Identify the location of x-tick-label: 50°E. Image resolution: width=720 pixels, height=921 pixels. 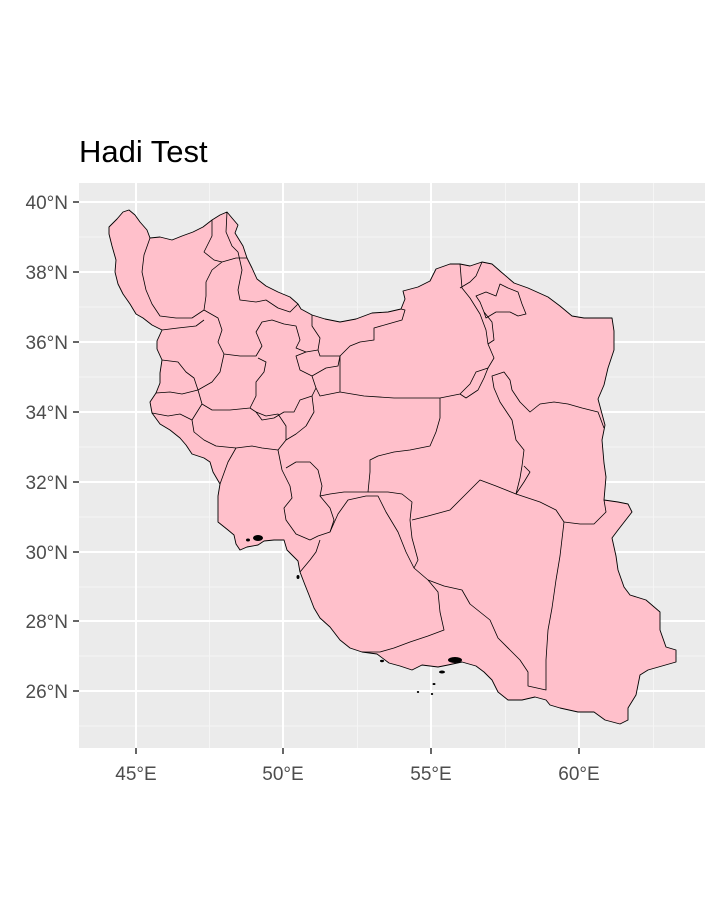
(282, 774).